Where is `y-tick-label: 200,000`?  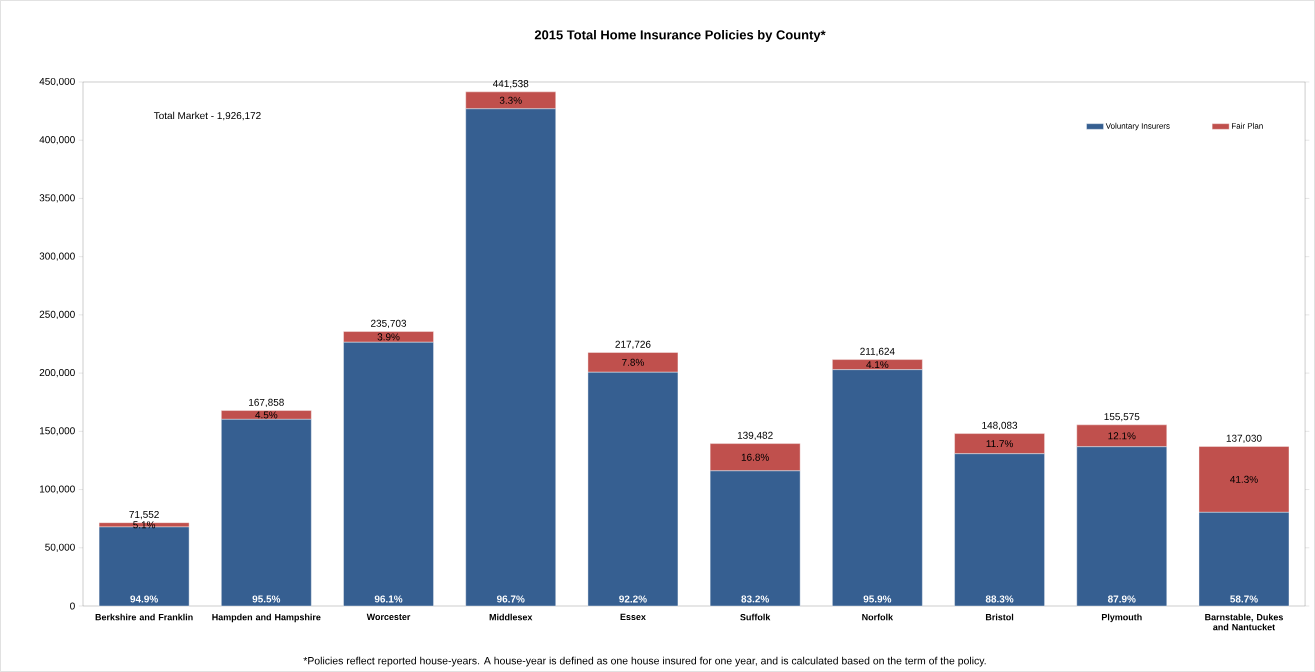 y-tick-label: 200,000 is located at coordinates (57, 373).